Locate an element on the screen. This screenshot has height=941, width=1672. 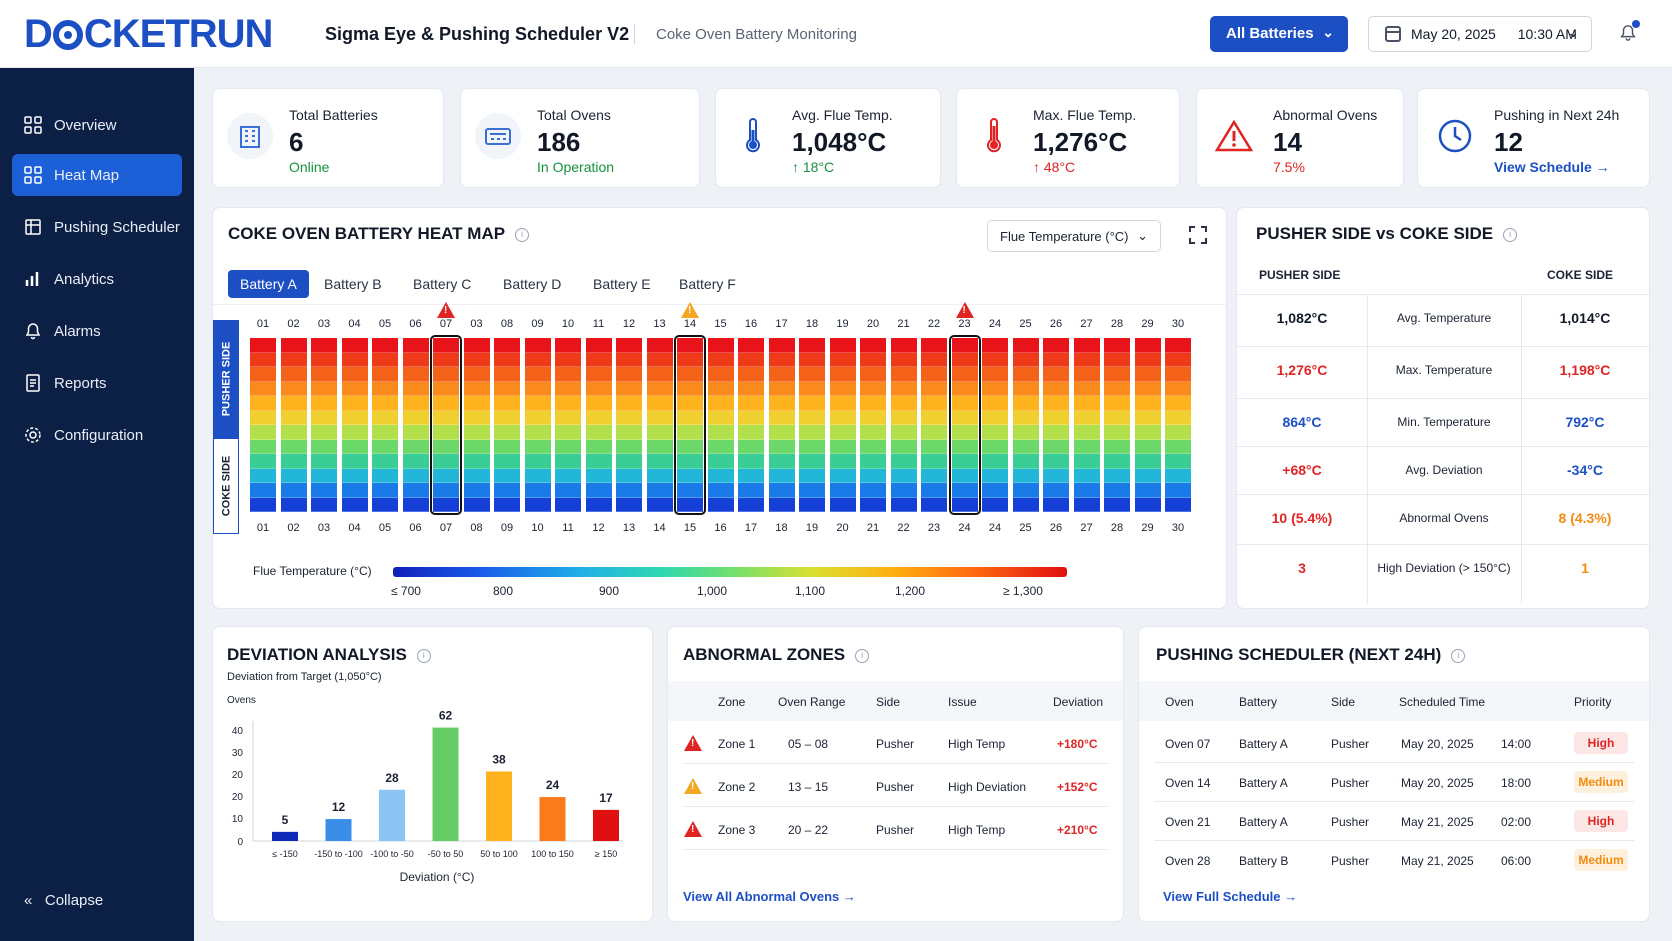
deviation-value: +152°C is located at coordinates (1077, 787).